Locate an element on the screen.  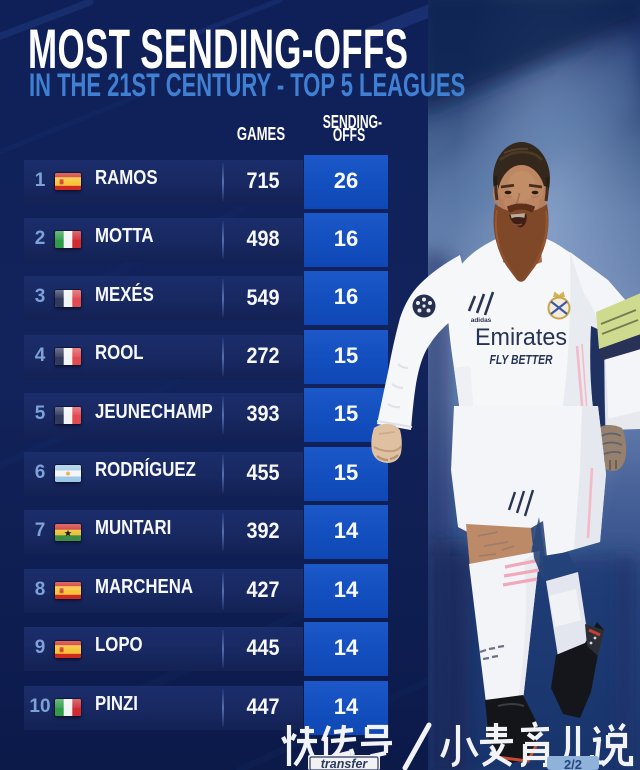
svg-text: 2/2 is located at coordinates (573, 763).